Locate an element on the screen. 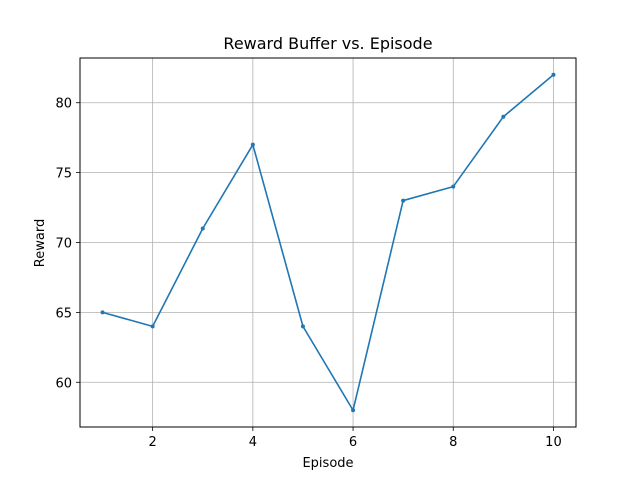 The image size is (640, 480). x-tick-label: 6 is located at coordinates (353, 442).